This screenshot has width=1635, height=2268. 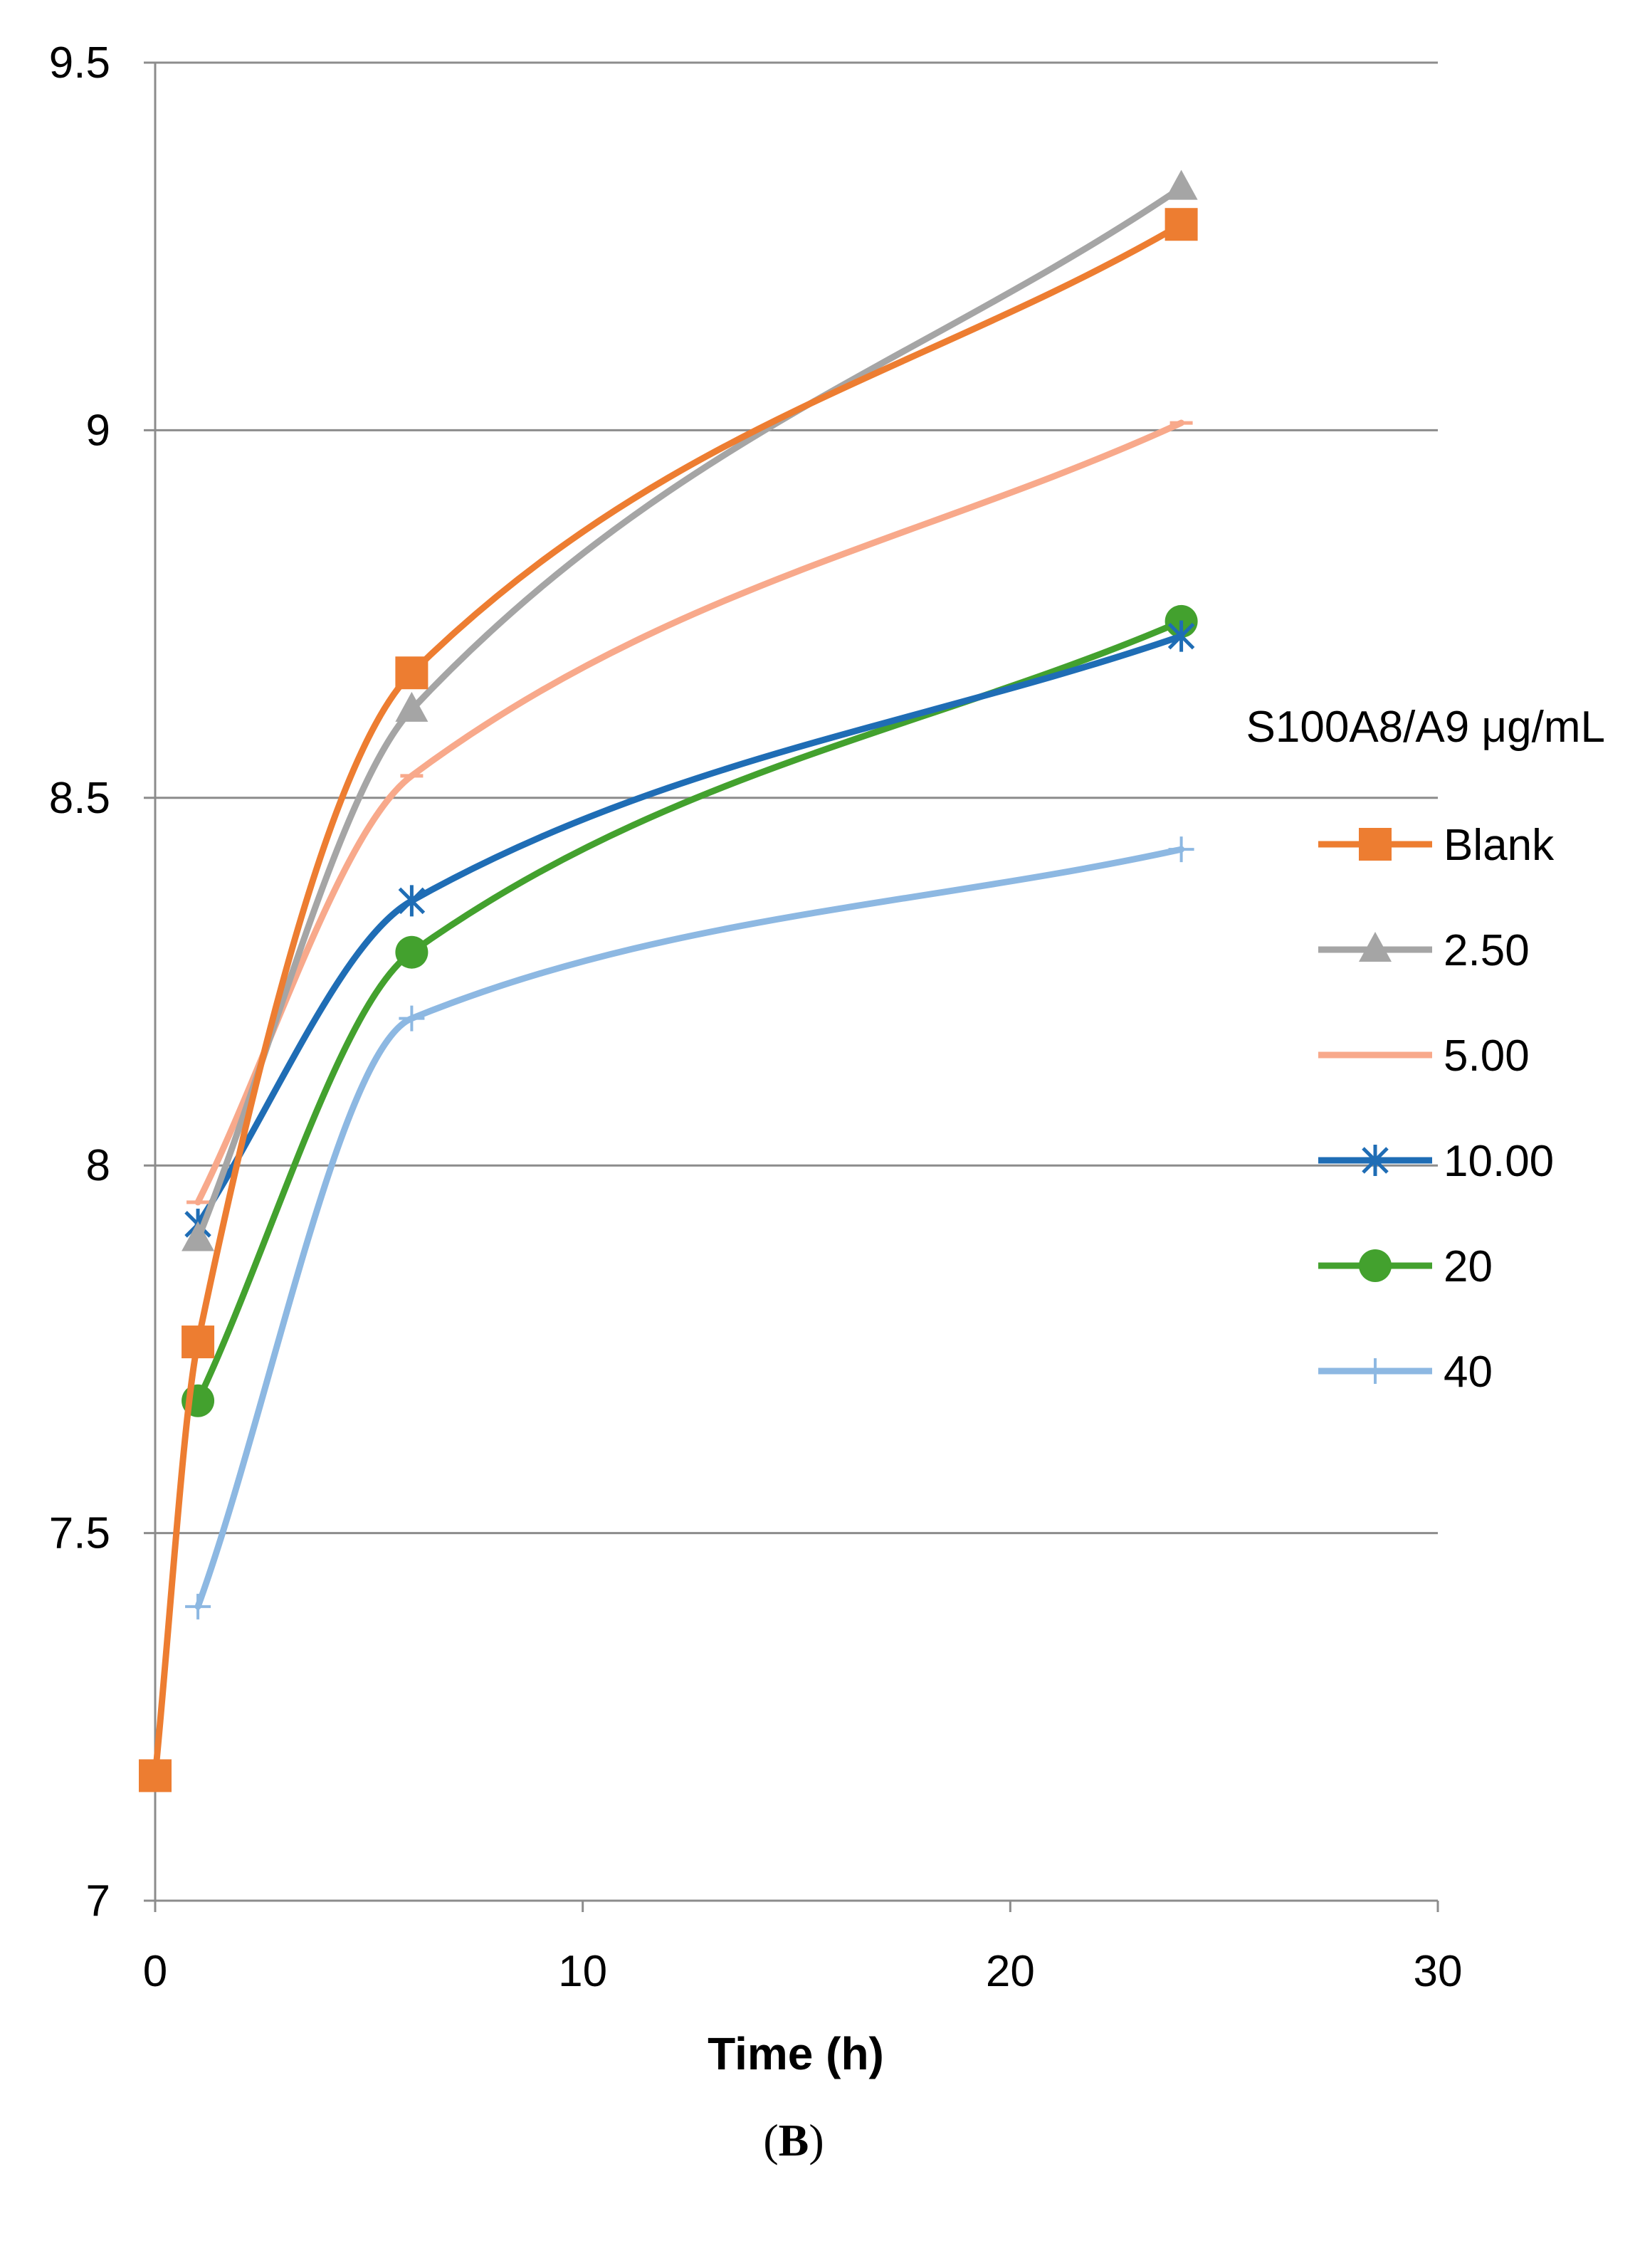 I want to click on legend-item: 5.00, so click(x=1424, y=1056).